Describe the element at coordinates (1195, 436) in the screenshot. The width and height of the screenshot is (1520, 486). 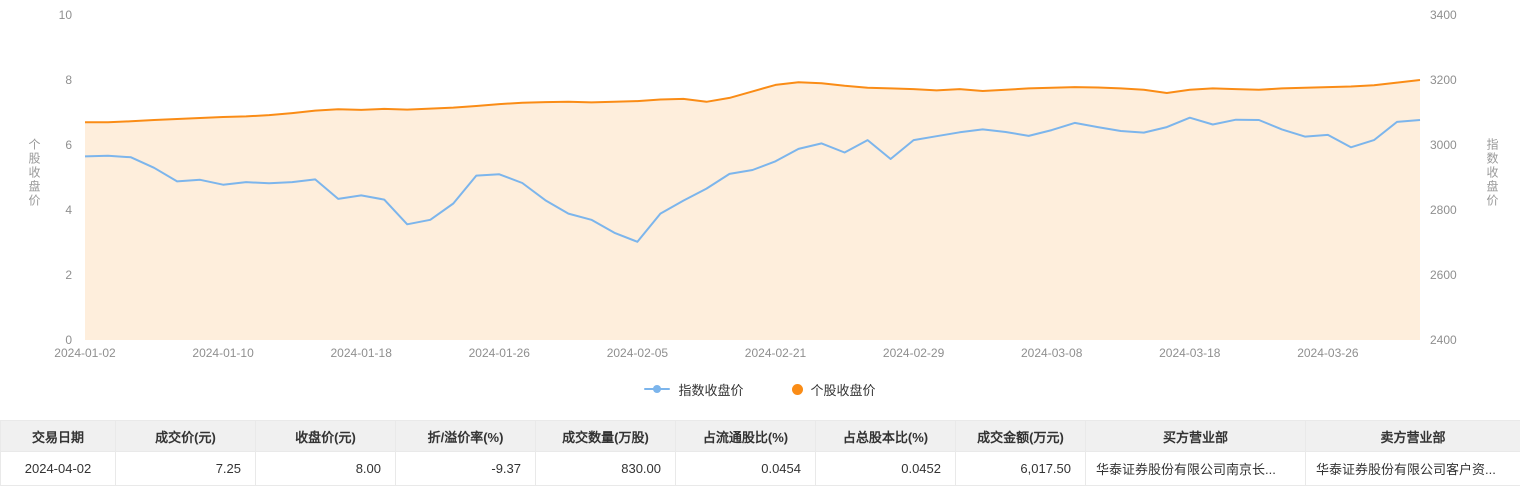
I see `col-header-buyer-branch: 买方营业部` at that location.